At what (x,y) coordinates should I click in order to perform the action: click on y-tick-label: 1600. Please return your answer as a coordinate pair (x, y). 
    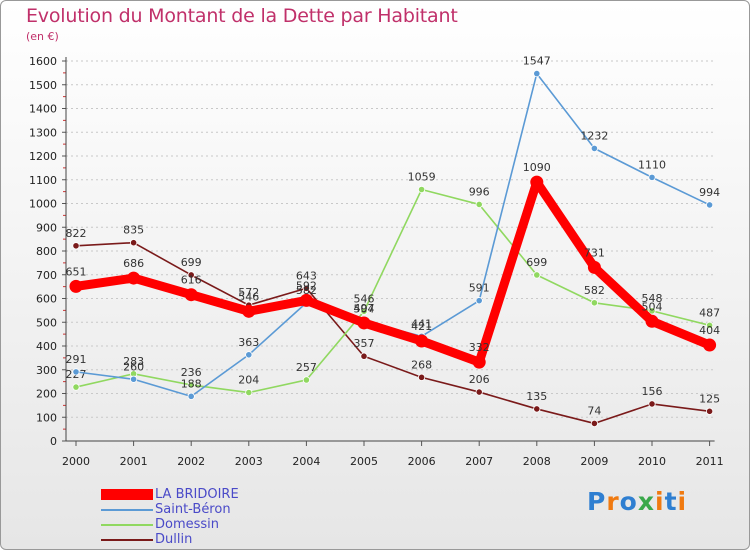
    Looking at the image, I should click on (43, 61).